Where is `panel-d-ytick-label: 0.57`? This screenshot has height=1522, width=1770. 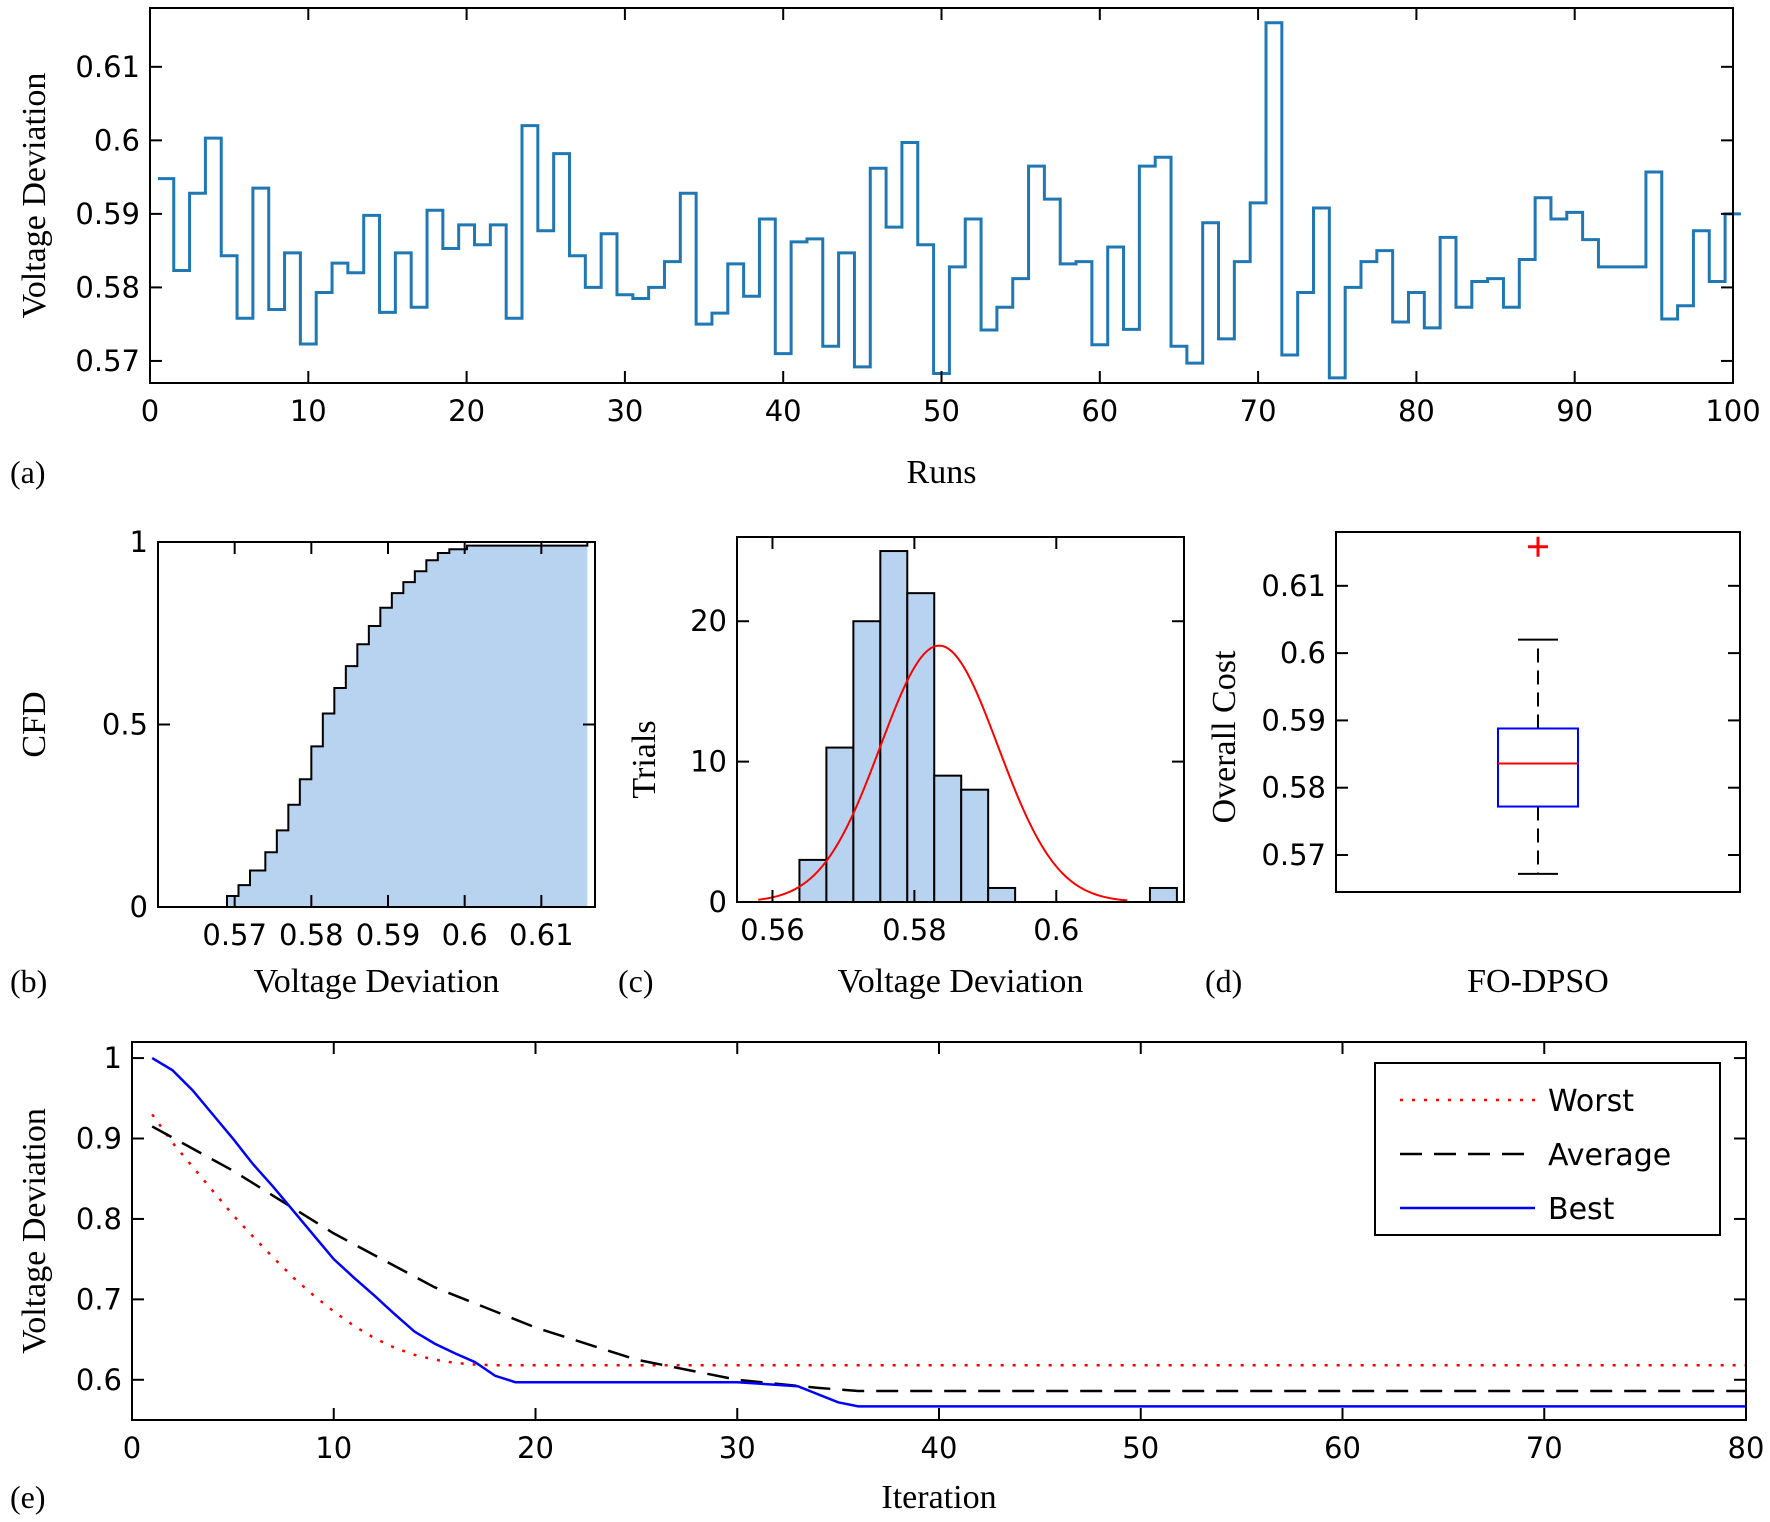
panel-d-ytick-label: 0.57 is located at coordinates (1293, 855).